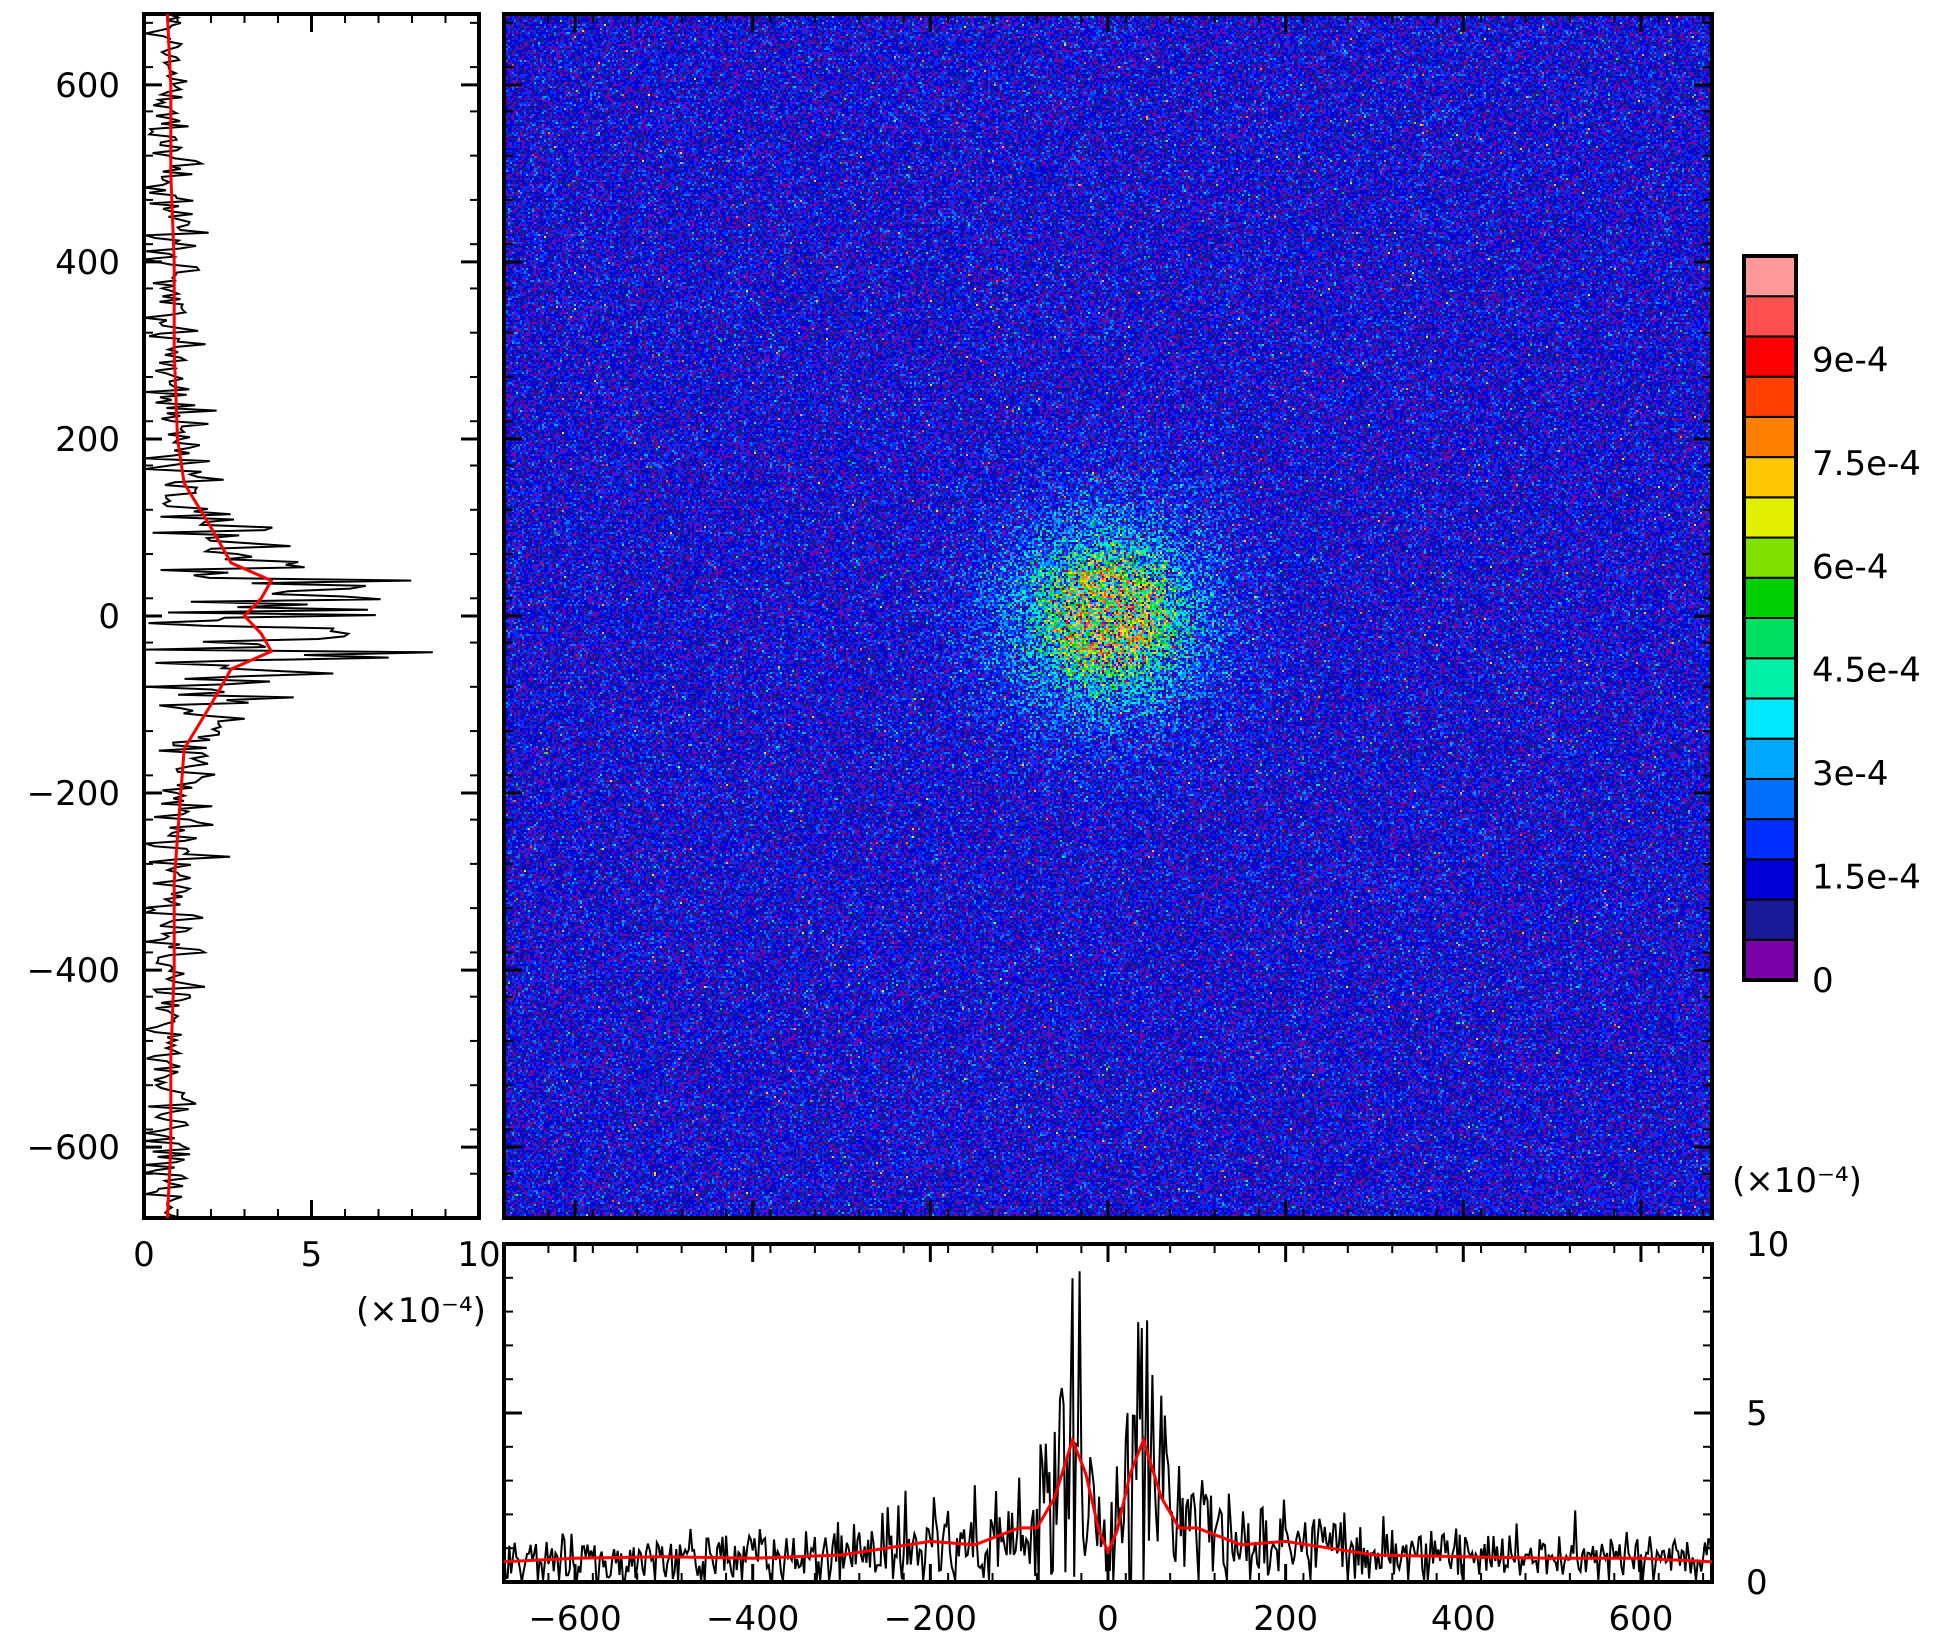  What do you see at coordinates (219, 616) in the screenshot?
I see `left-profile-smoothed-line` at bounding box center [219, 616].